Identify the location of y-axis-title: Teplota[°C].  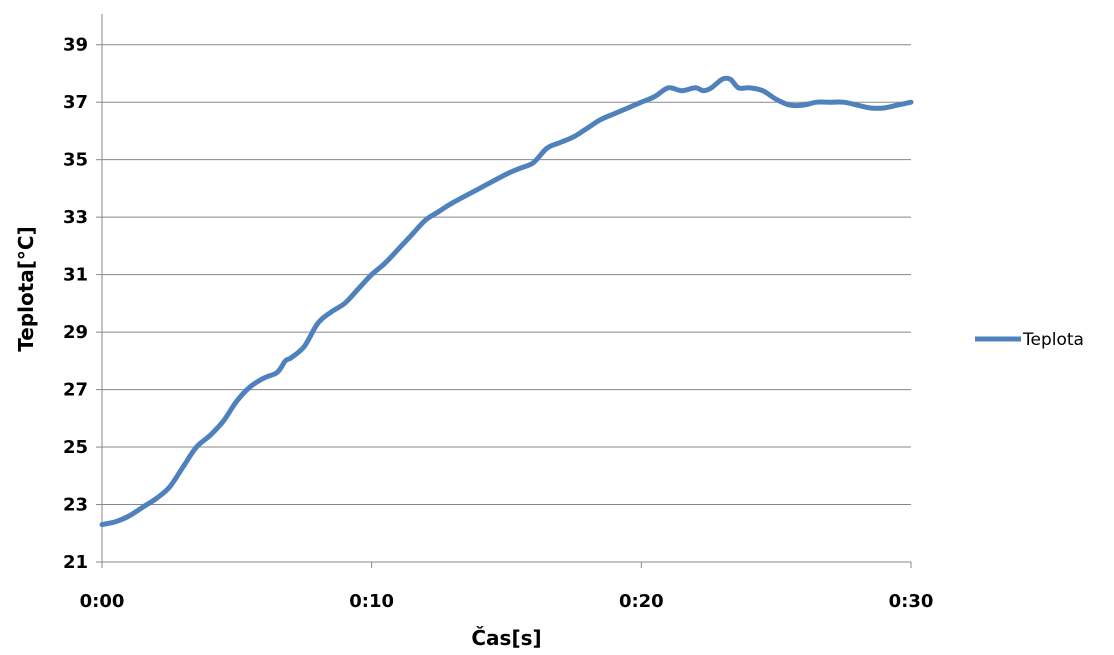
(26, 288).